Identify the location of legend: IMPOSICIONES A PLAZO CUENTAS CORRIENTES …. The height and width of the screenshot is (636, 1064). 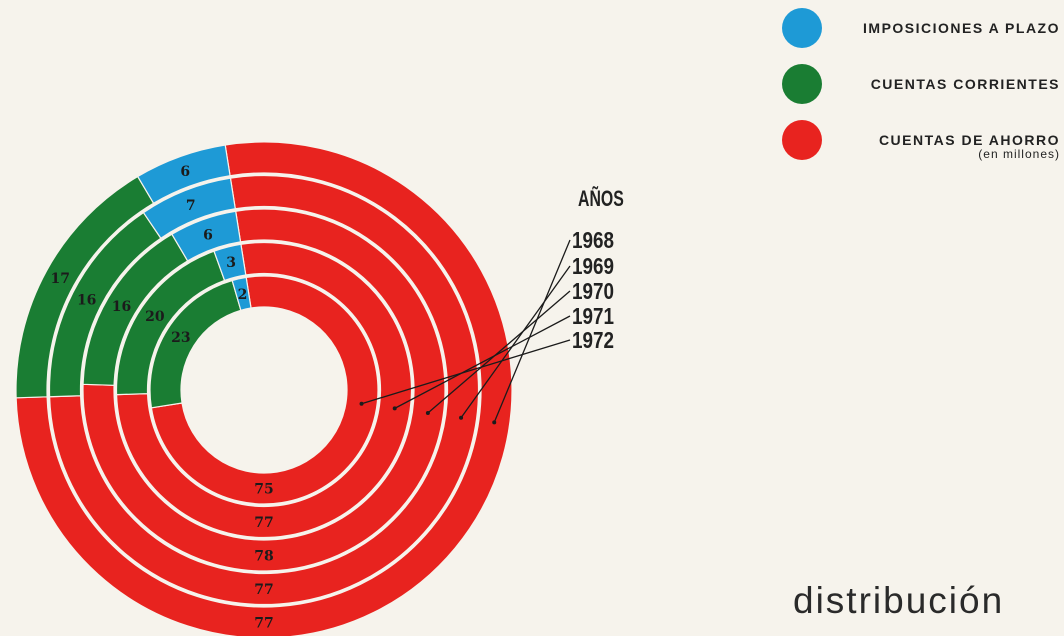
(910, 92).